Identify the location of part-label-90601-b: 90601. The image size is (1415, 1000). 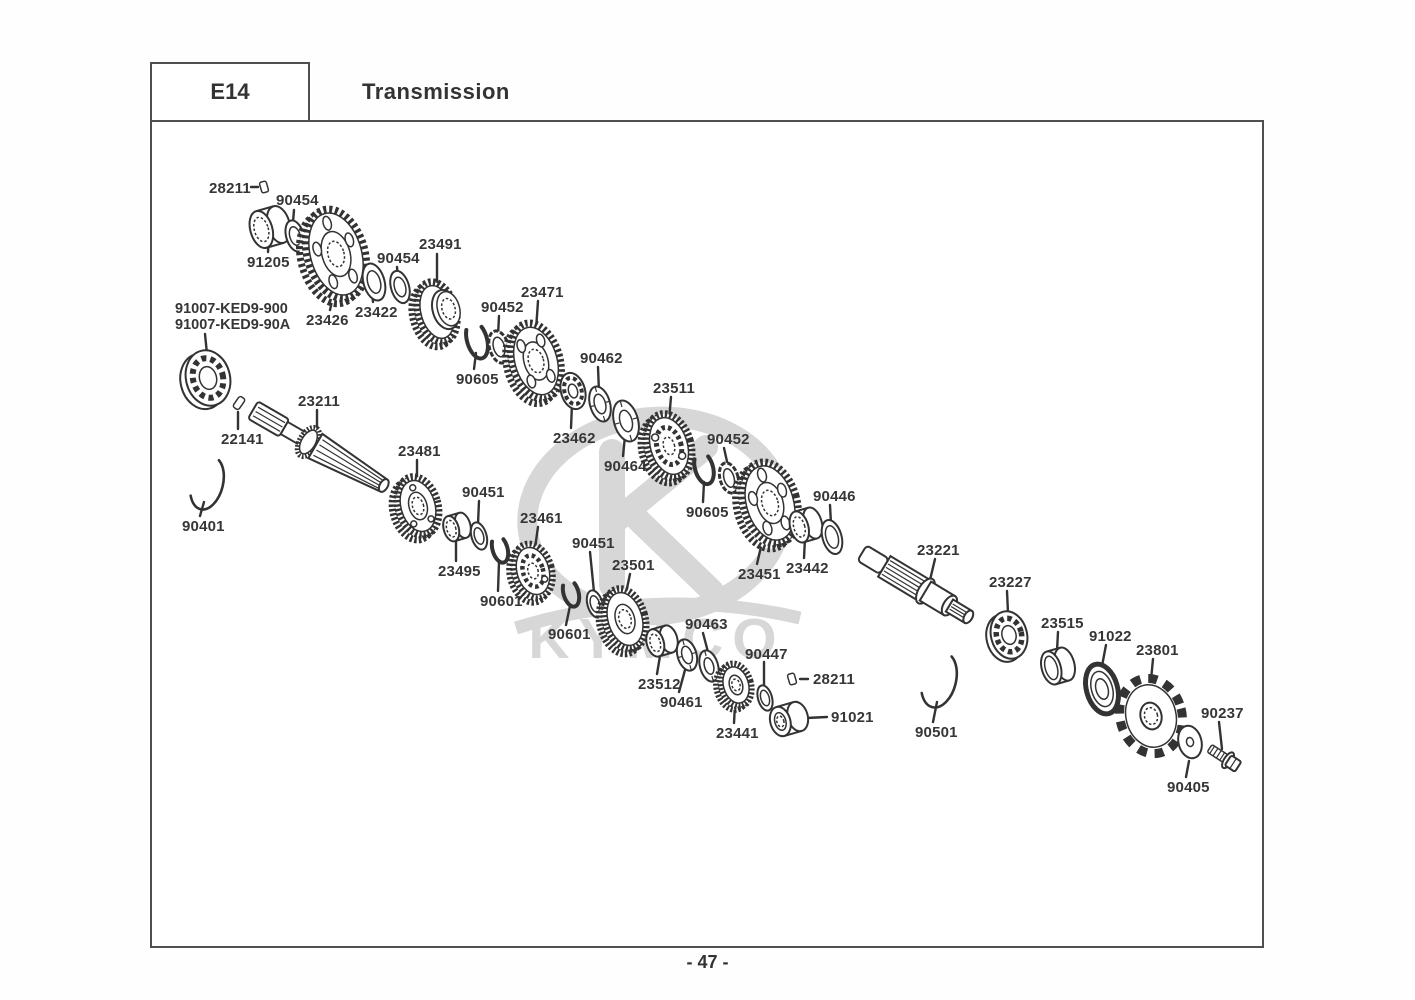
(569, 634).